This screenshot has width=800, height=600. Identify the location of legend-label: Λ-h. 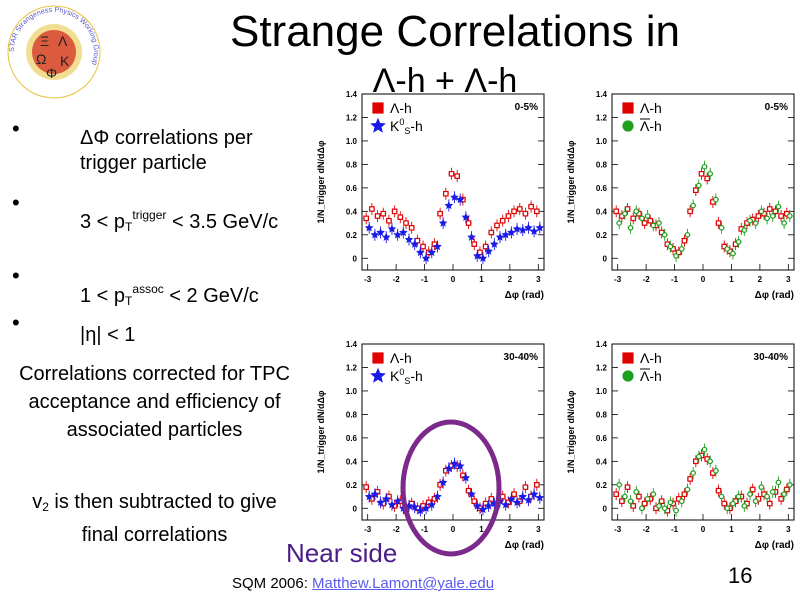
(651, 358).